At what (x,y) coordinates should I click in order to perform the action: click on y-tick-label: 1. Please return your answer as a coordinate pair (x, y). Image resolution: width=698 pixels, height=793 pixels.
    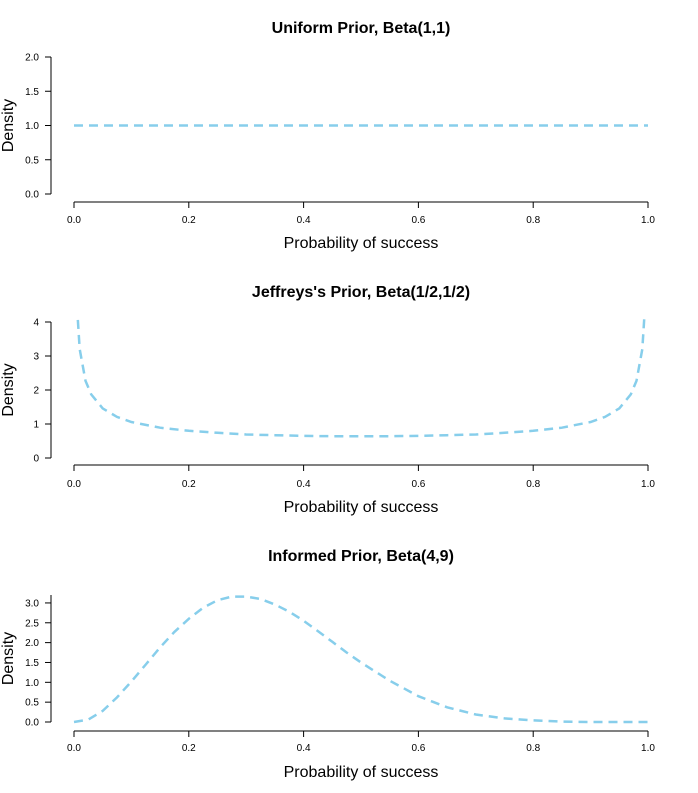
    Looking at the image, I should click on (36, 425).